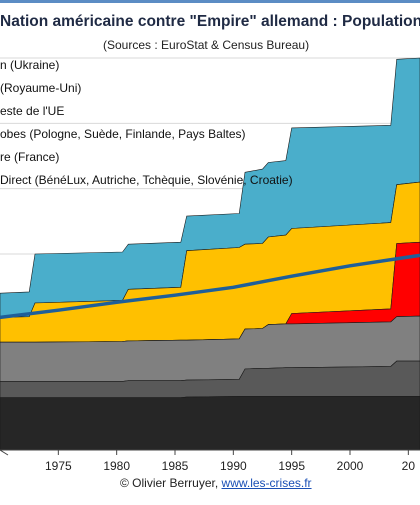 This screenshot has width=420, height=505. What do you see at coordinates (206, 45) in the screenshot?
I see `chart-subtitle: (Sources : EuroStat & Census Bureau)` at bounding box center [206, 45].